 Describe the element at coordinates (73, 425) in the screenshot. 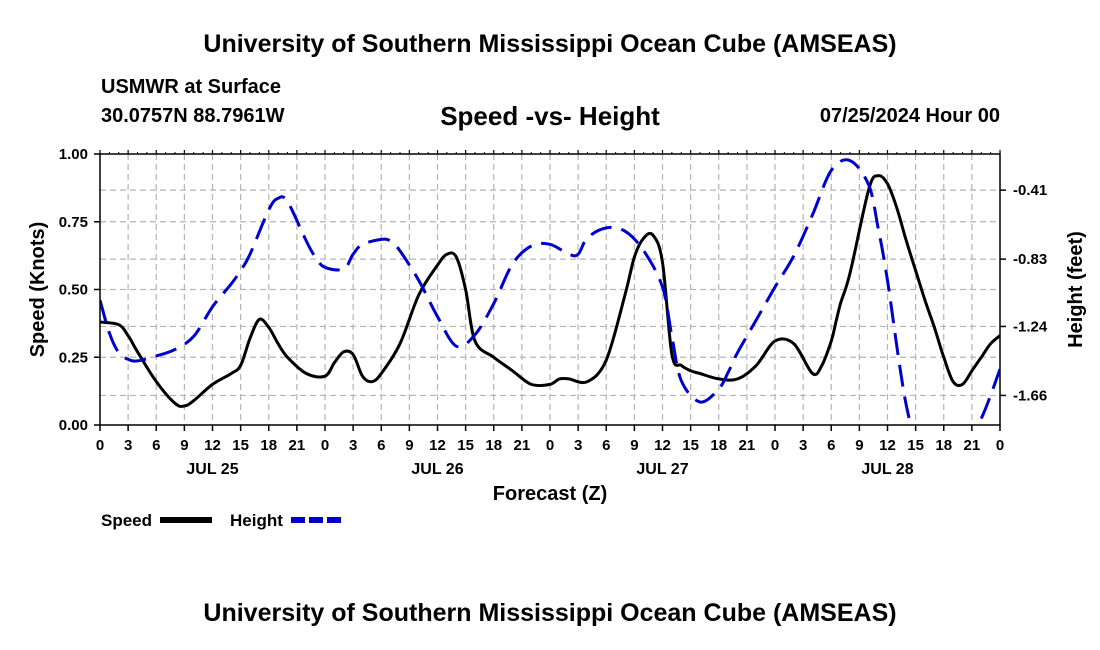

I see `y-tick-label: 0.00` at that location.